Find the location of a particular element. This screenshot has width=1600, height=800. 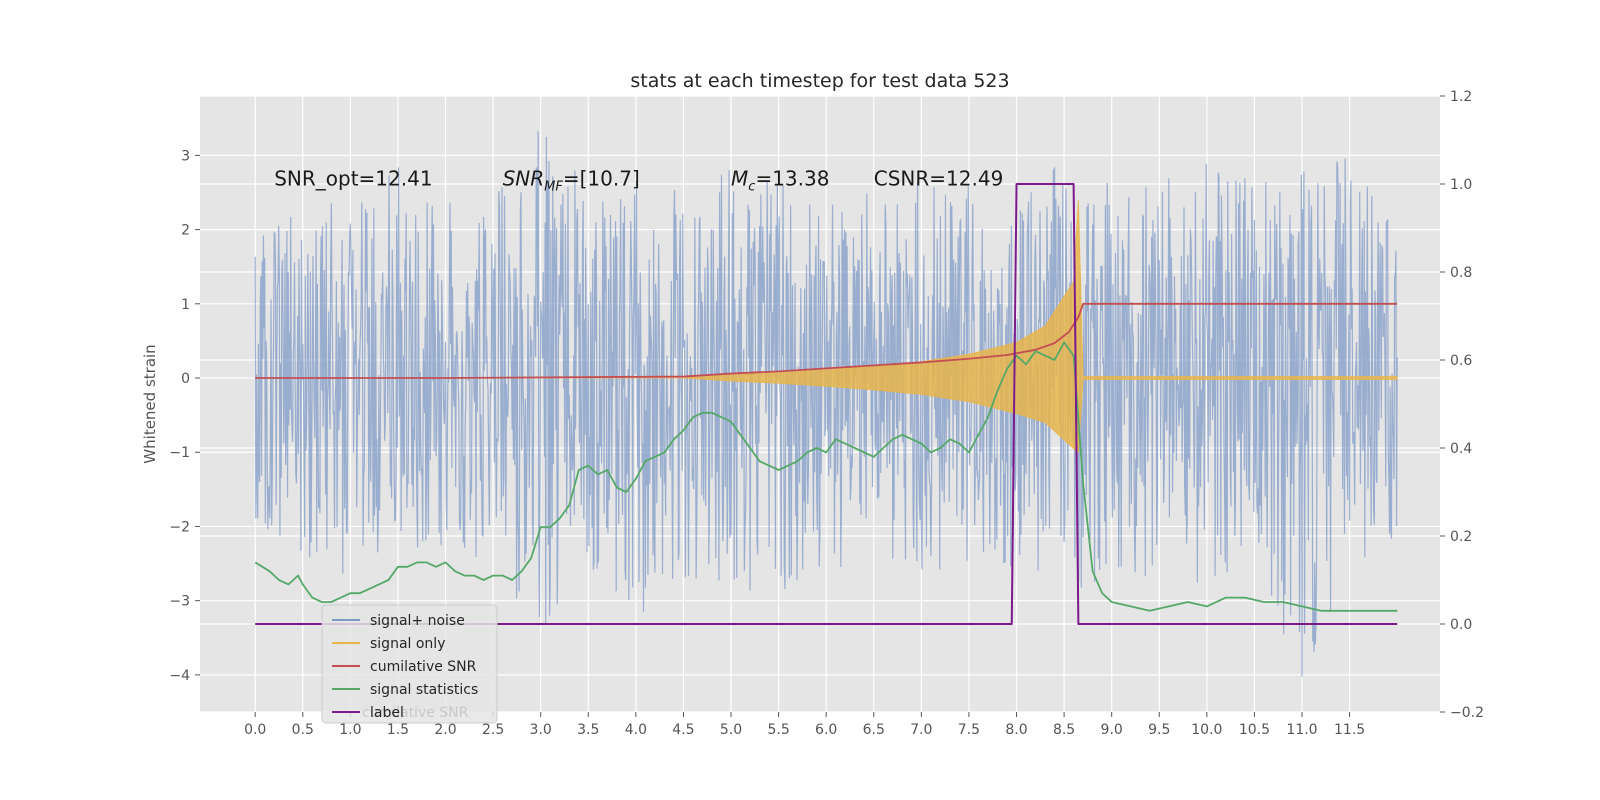

x-tick-label: 2.0 is located at coordinates (445, 730).